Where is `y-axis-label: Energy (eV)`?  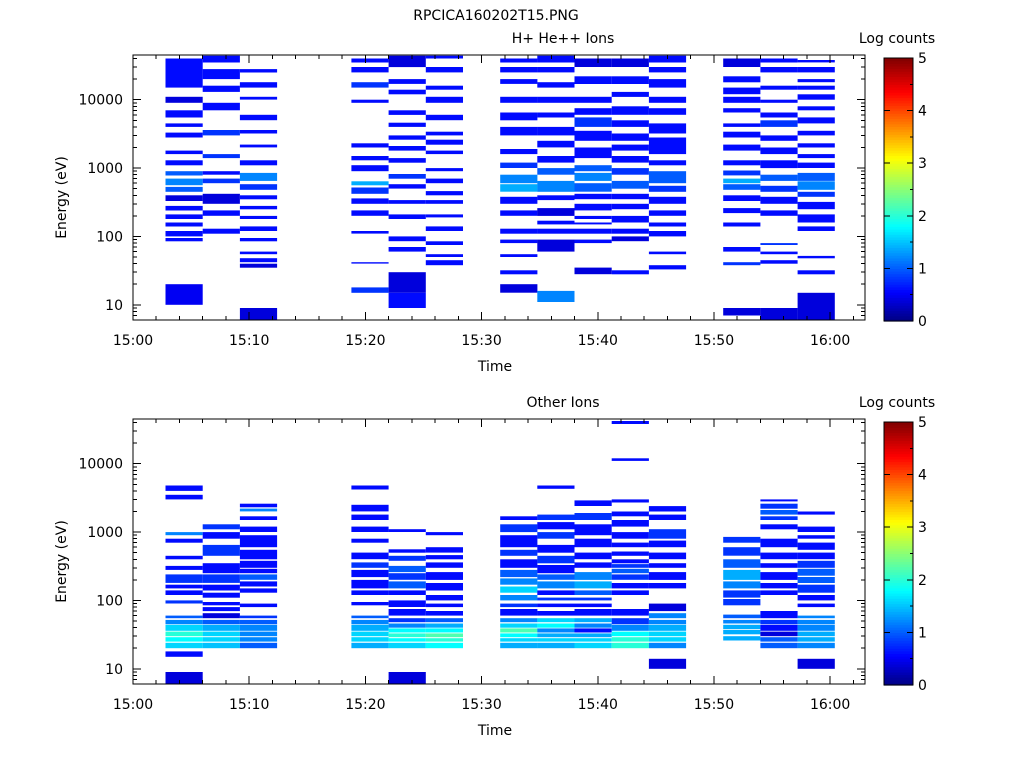
y-axis-label: Energy (eV) is located at coordinates (62, 197).